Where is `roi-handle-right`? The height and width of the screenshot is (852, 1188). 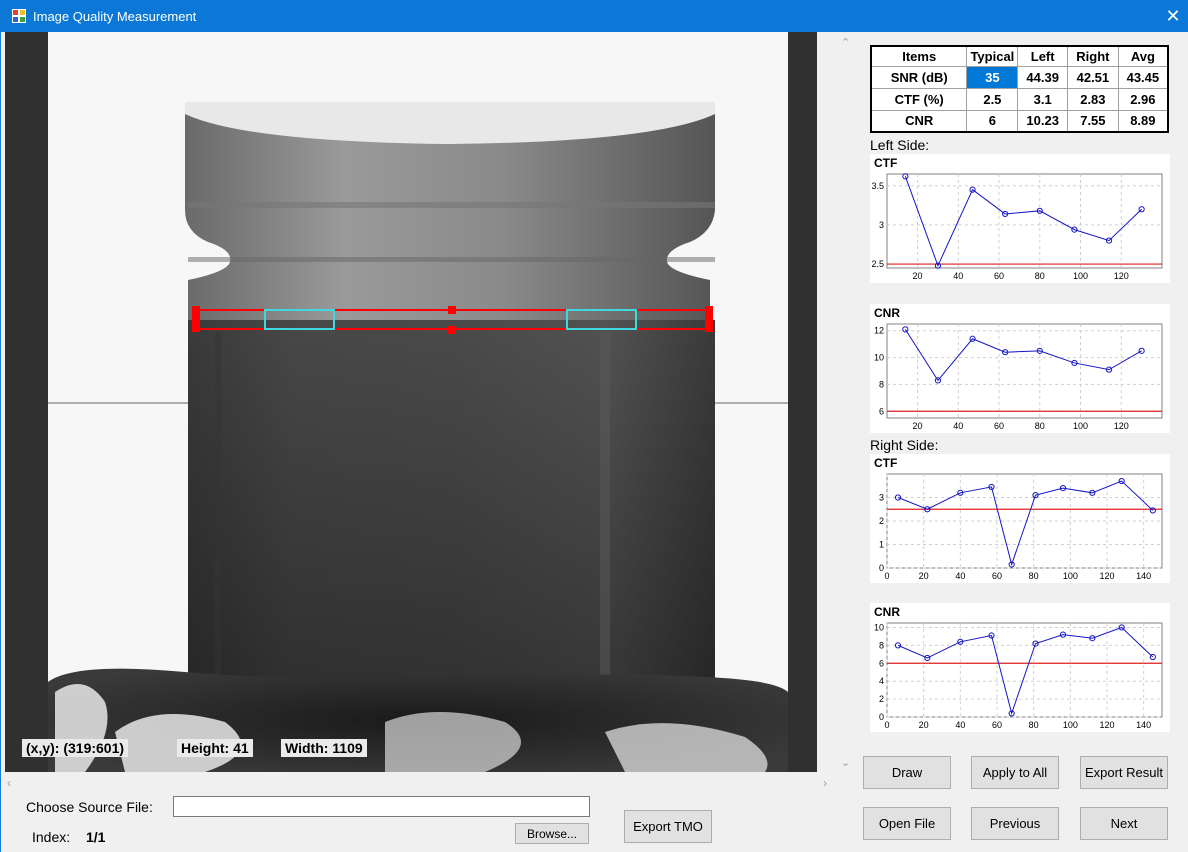
roi-handle-right is located at coordinates (709, 319).